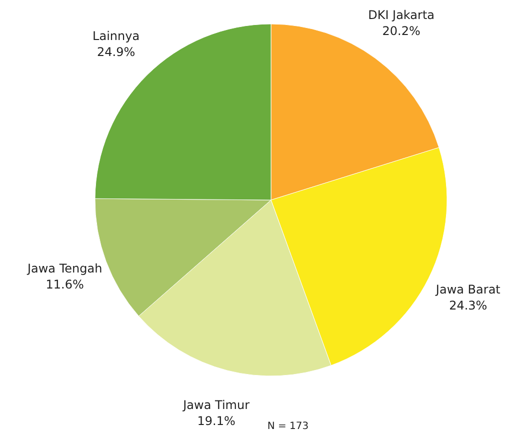 The width and height of the screenshot is (511, 439). I want to click on slice-label: Jawa Barat, so click(467, 289).